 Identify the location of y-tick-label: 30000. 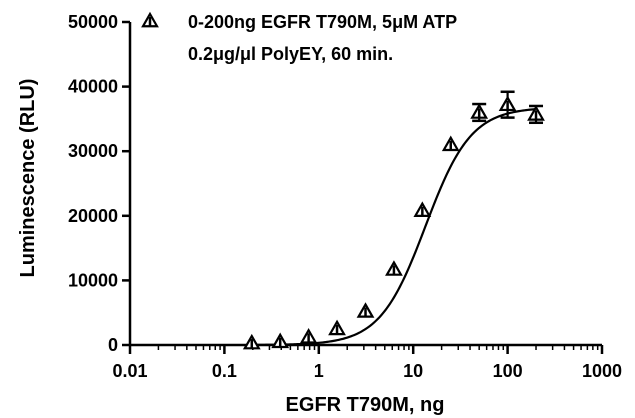
(93, 151).